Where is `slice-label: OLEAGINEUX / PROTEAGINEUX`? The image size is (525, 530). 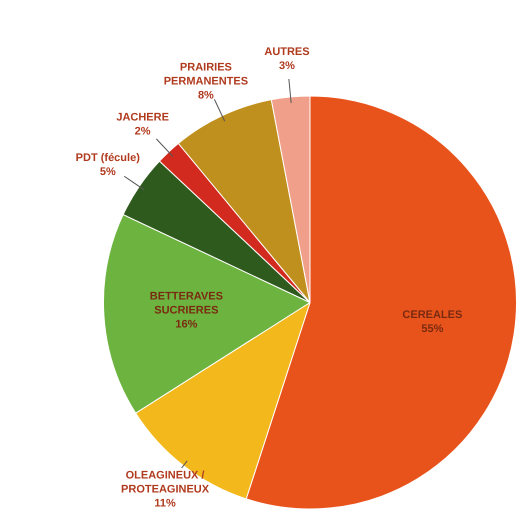 slice-label: OLEAGINEUX / PROTEAGINEUX is located at coordinates (165, 482).